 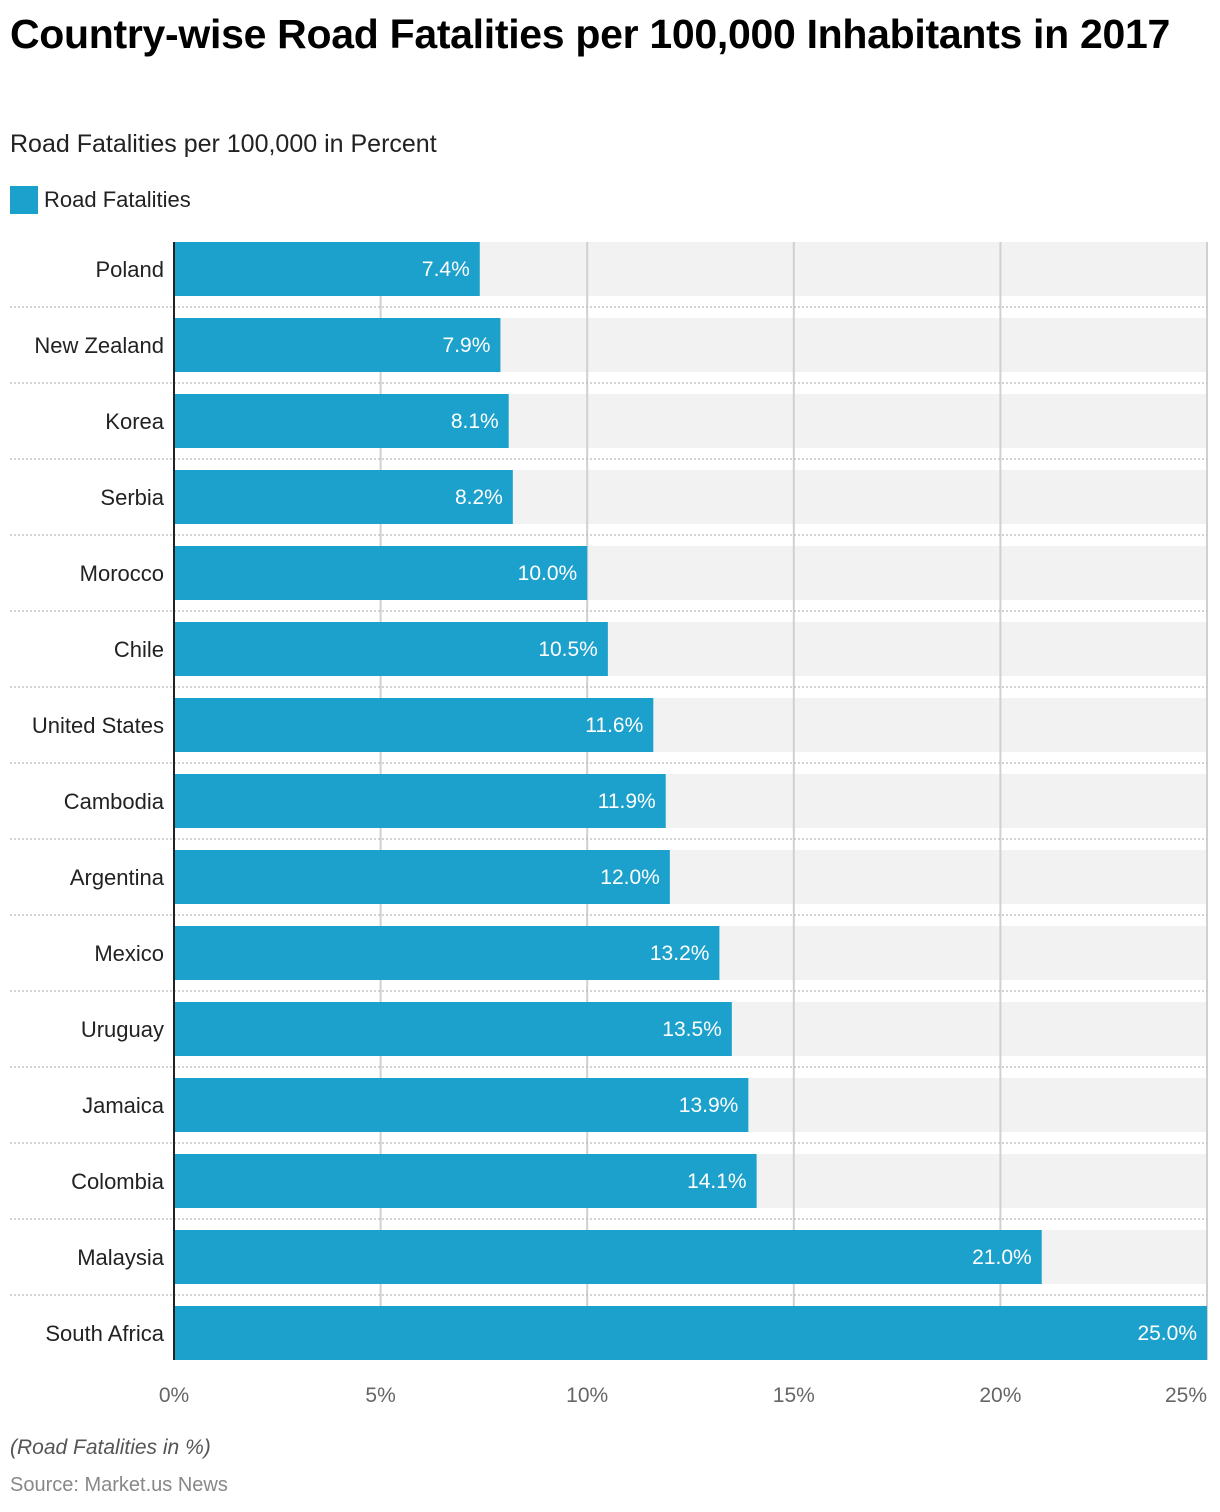 I want to click on value-label: 7.4%, so click(x=446, y=269).